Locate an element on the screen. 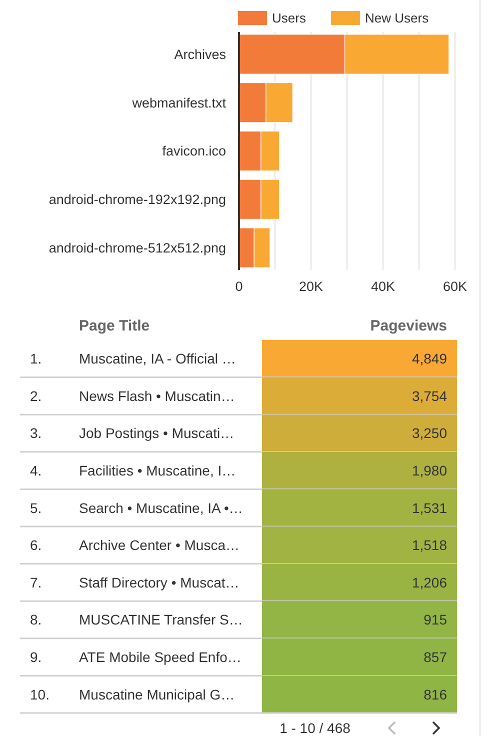 The height and width of the screenshot is (736, 487). x-tick-label: 0 is located at coordinates (239, 286).